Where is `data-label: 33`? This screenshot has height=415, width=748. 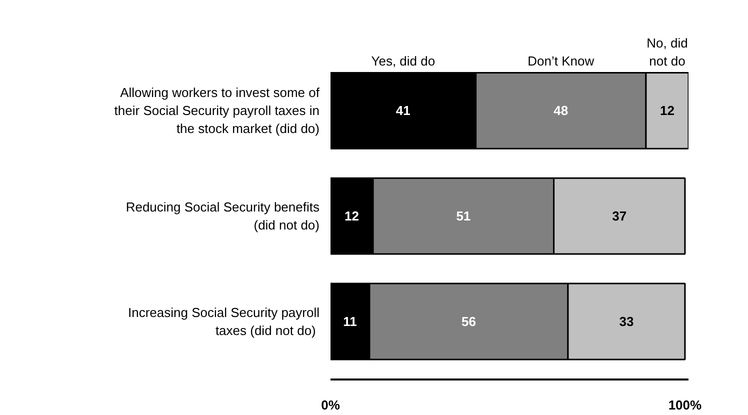
data-label: 33 is located at coordinates (626, 322).